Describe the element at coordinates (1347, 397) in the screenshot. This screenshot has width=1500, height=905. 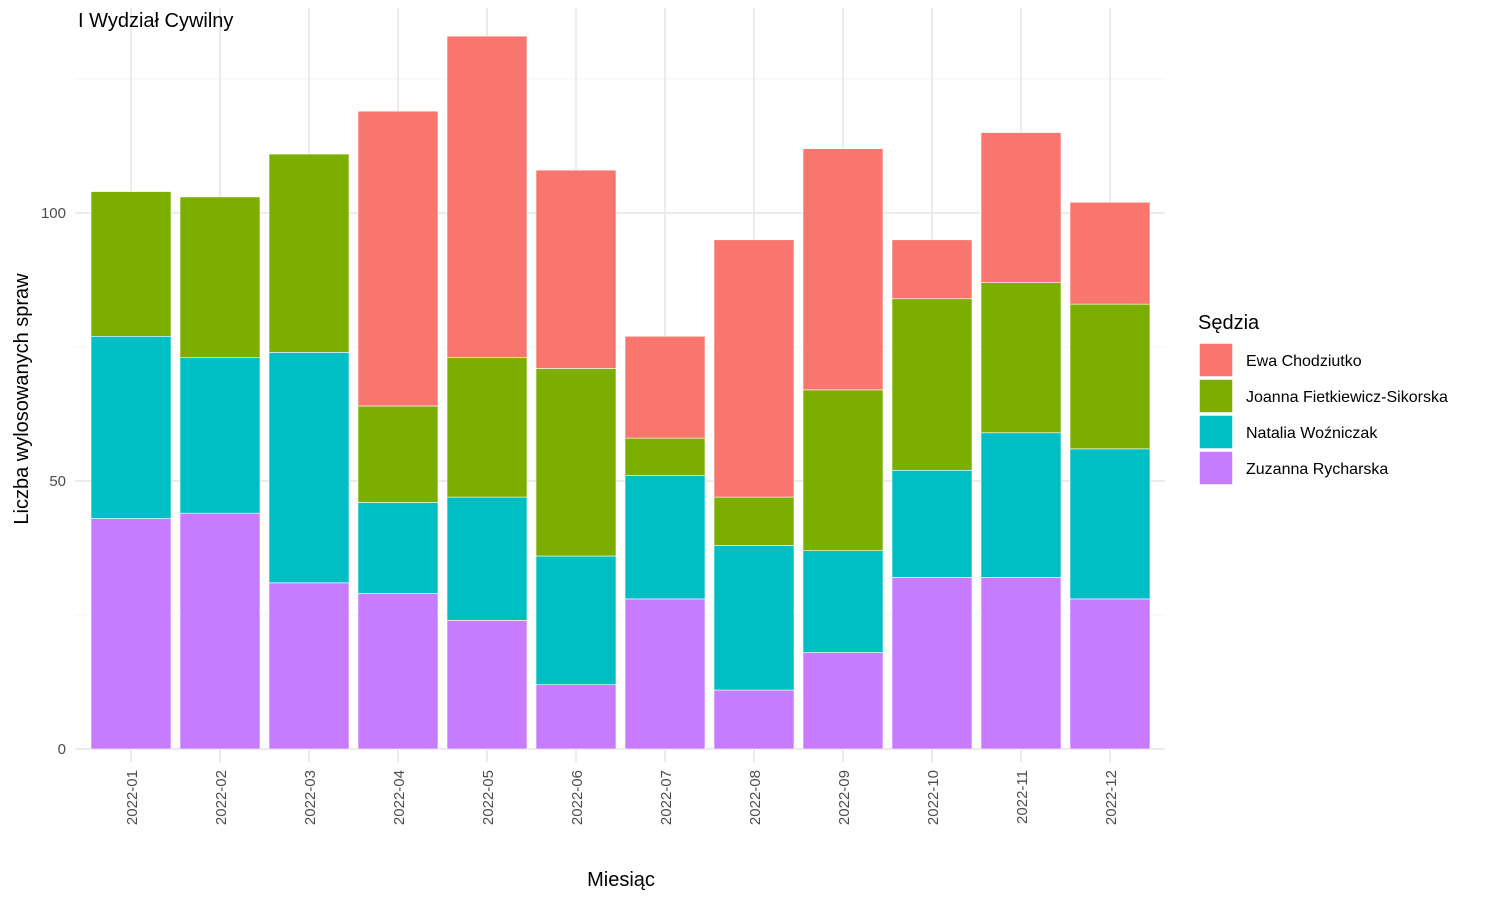
I see `legend-label: Joanna Fietkiewicz-Sikorska` at that location.